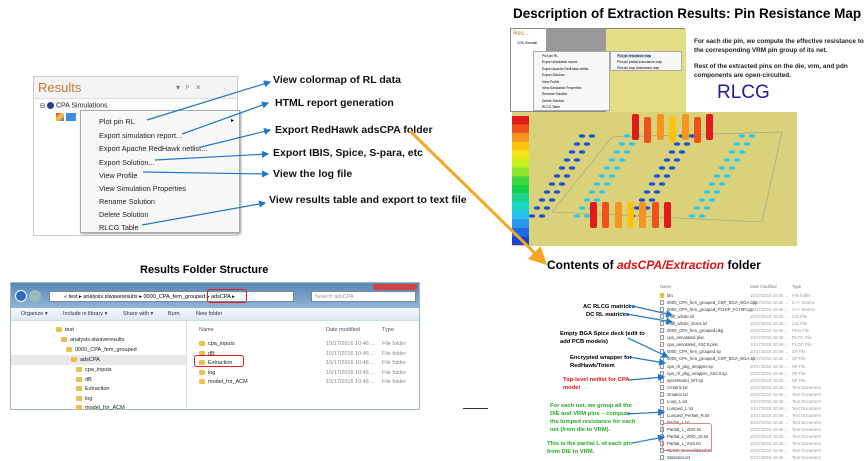 This screenshot has width=865, height=461. What do you see at coordinates (100, 408) in the screenshot?
I see `nav-item: model_for_ACM` at bounding box center [100, 408].